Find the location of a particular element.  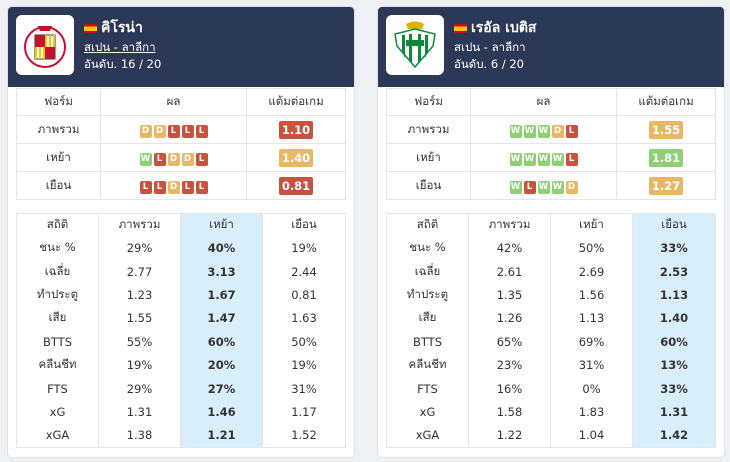

stat-value: 55% is located at coordinates (139, 342).